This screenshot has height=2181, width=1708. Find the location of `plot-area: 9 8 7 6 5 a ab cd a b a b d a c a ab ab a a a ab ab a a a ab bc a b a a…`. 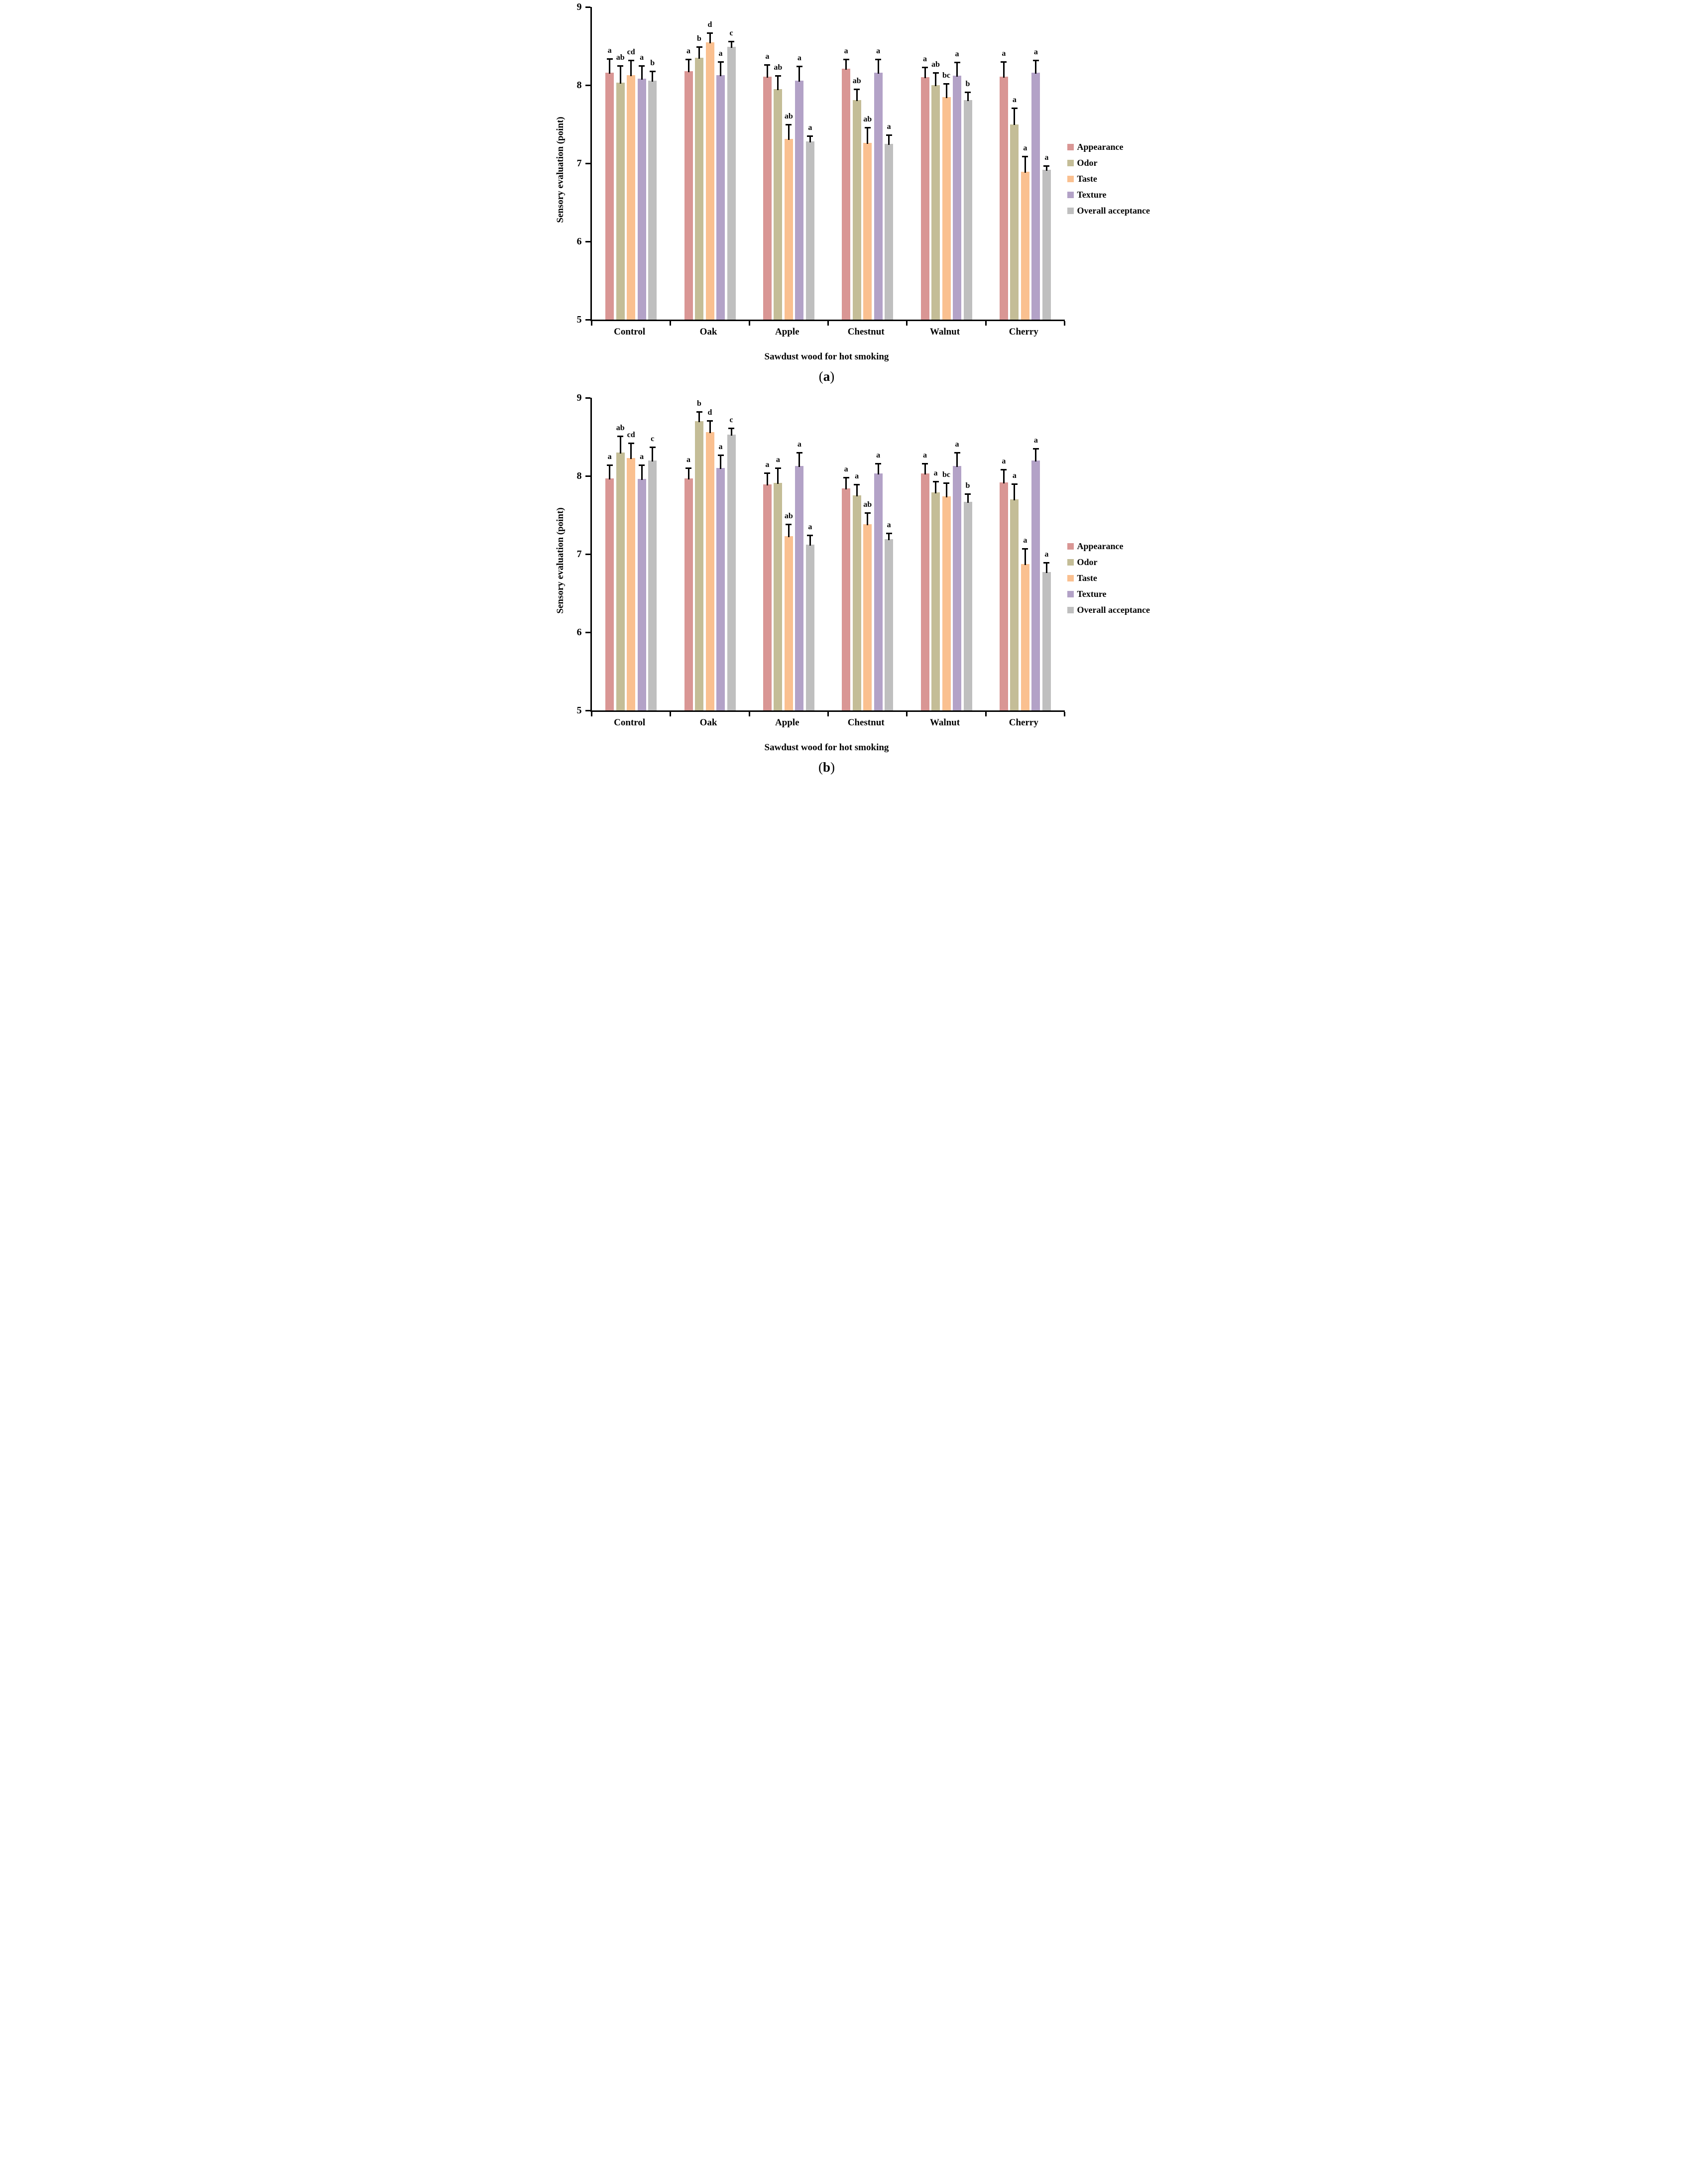

plot-area: 9 8 7 6 5 a ab cd a b a b d a c a ab ab a a a ab ab a a a ab bc a b a a… is located at coordinates (821, 164).